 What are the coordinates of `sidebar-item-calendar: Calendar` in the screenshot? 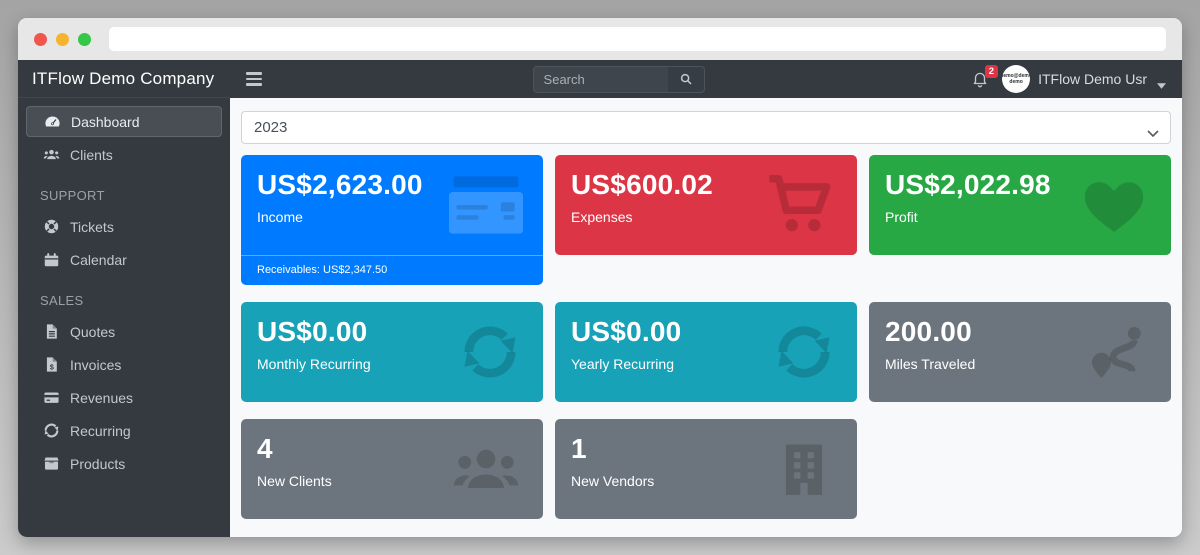 It's located at (124, 259).